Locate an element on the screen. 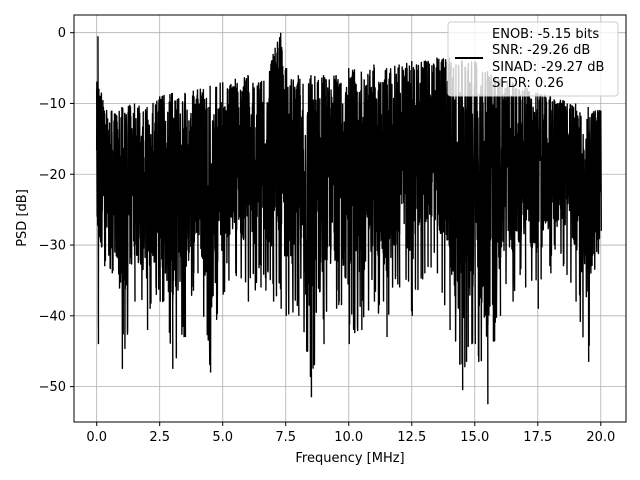  legend-line-sinad: SINAD: -29.27 dB is located at coordinates (548, 67).